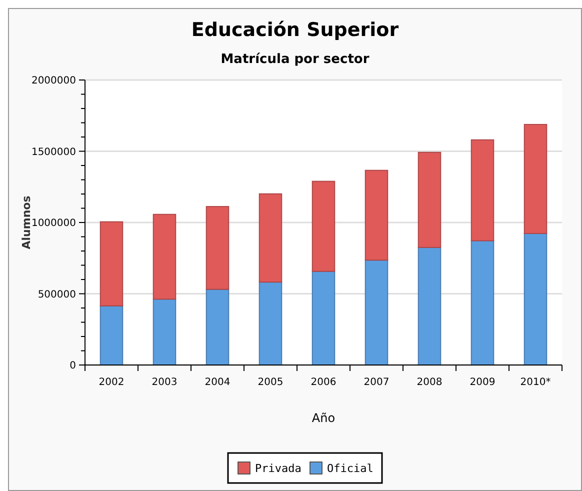 The height and width of the screenshot is (491, 582). Describe the element at coordinates (57, 294) in the screenshot. I see `y-tick-label: 500000` at that location.